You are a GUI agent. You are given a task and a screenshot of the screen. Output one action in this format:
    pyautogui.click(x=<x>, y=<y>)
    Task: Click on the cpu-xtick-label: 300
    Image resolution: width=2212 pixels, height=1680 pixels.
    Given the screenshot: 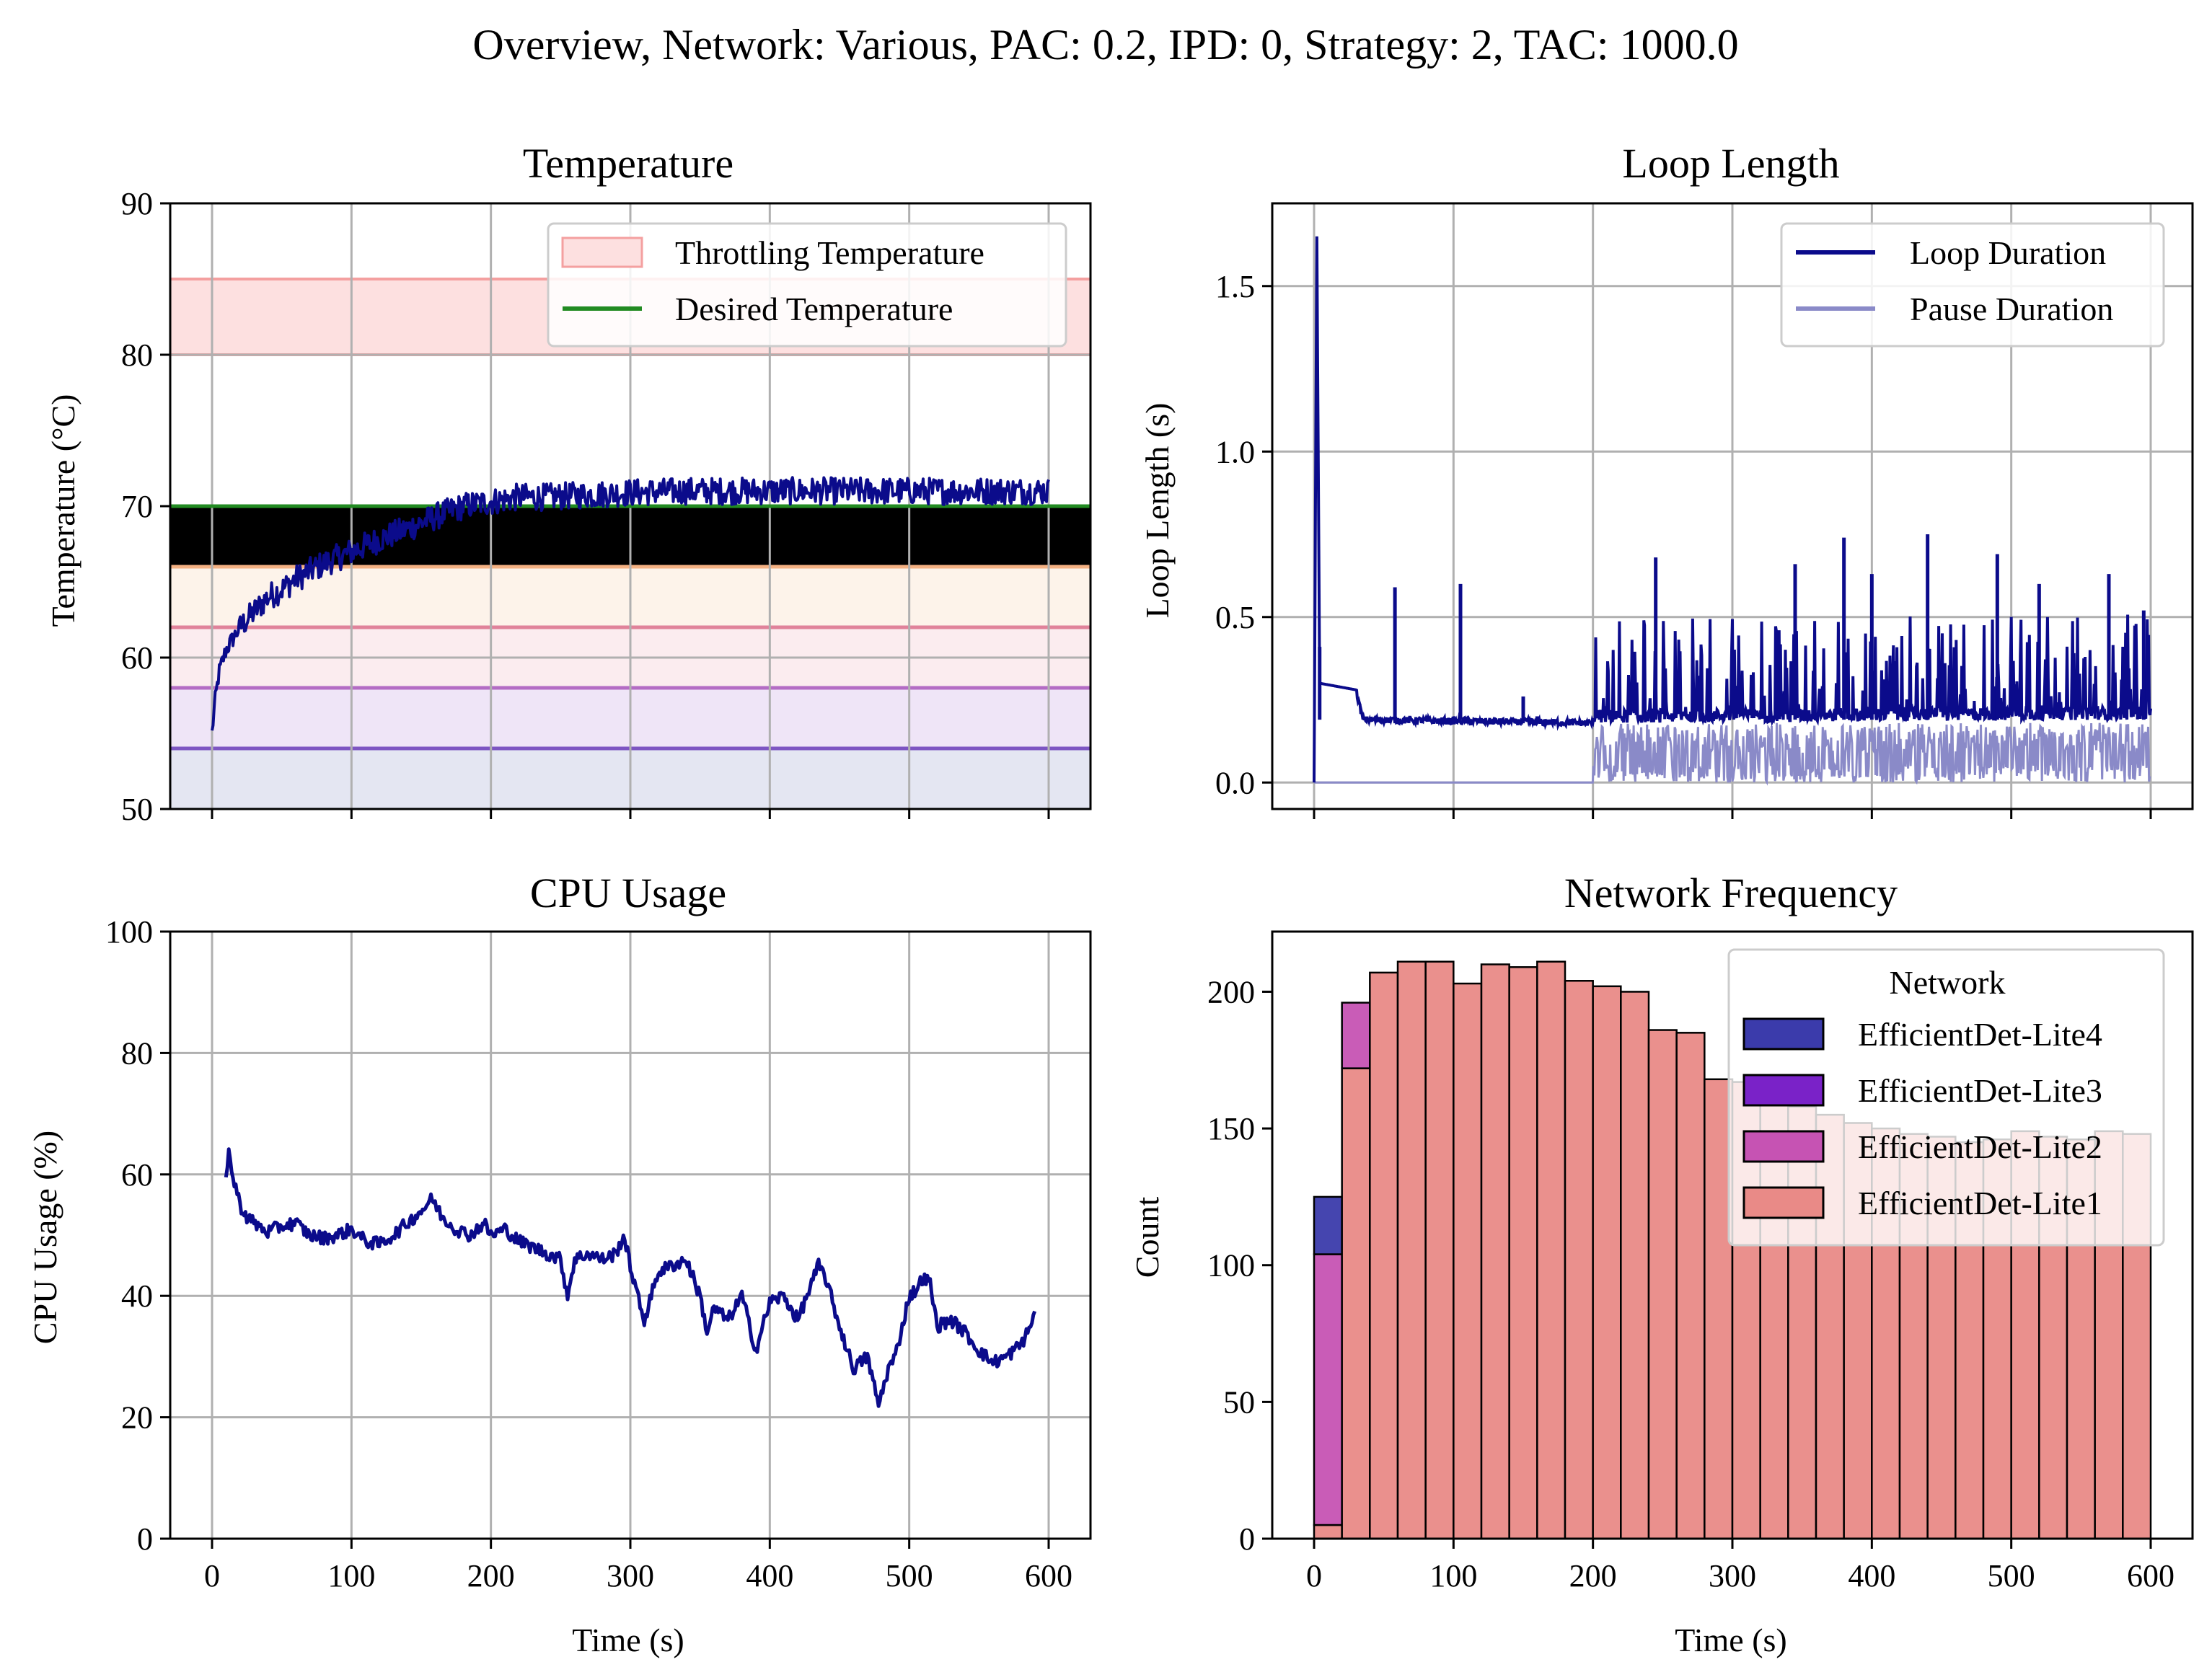 What is the action you would take?
    pyautogui.click(x=630, y=1575)
    